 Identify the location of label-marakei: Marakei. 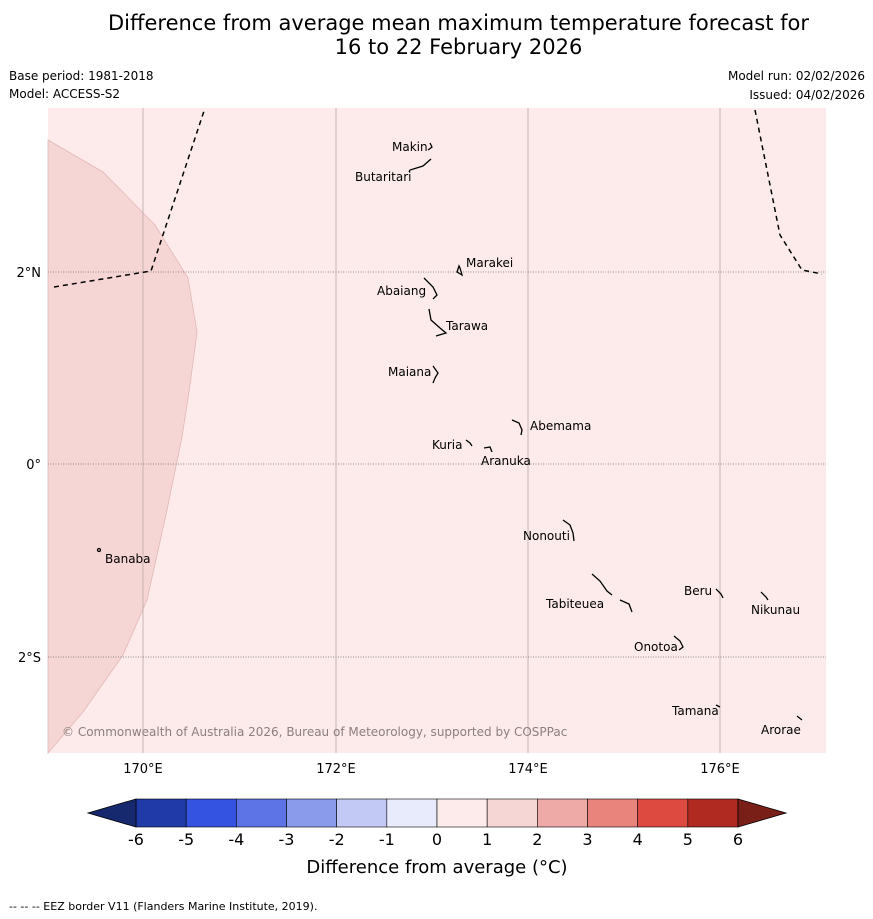
(489, 263).